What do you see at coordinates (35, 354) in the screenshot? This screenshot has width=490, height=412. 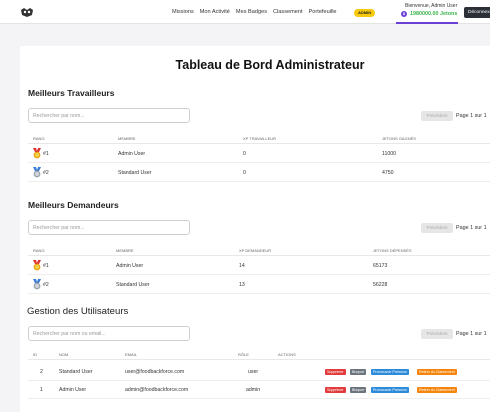 I see `col-id: ID` at bounding box center [35, 354].